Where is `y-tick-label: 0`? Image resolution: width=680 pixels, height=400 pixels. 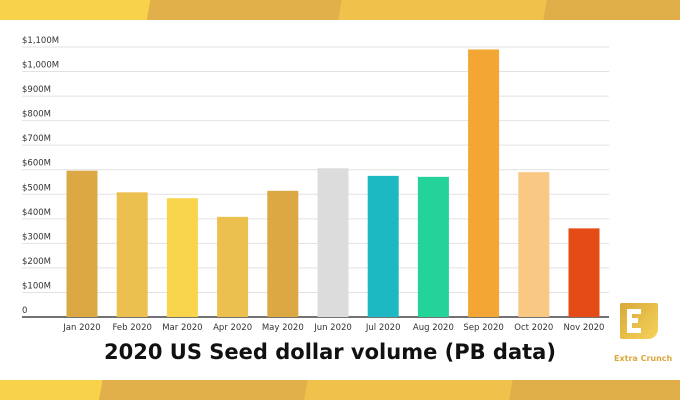
y-tick-label: 0 is located at coordinates (24, 311).